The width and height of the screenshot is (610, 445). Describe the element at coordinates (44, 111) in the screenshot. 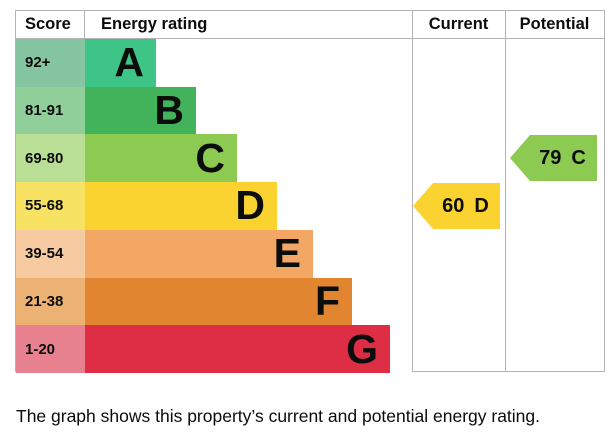

I see `band-score-label: 81-91` at that location.